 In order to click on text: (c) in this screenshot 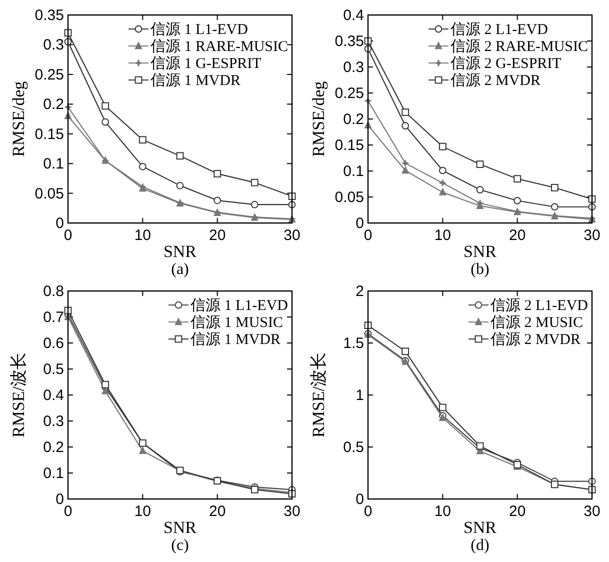, I will do `click(180, 545)`.